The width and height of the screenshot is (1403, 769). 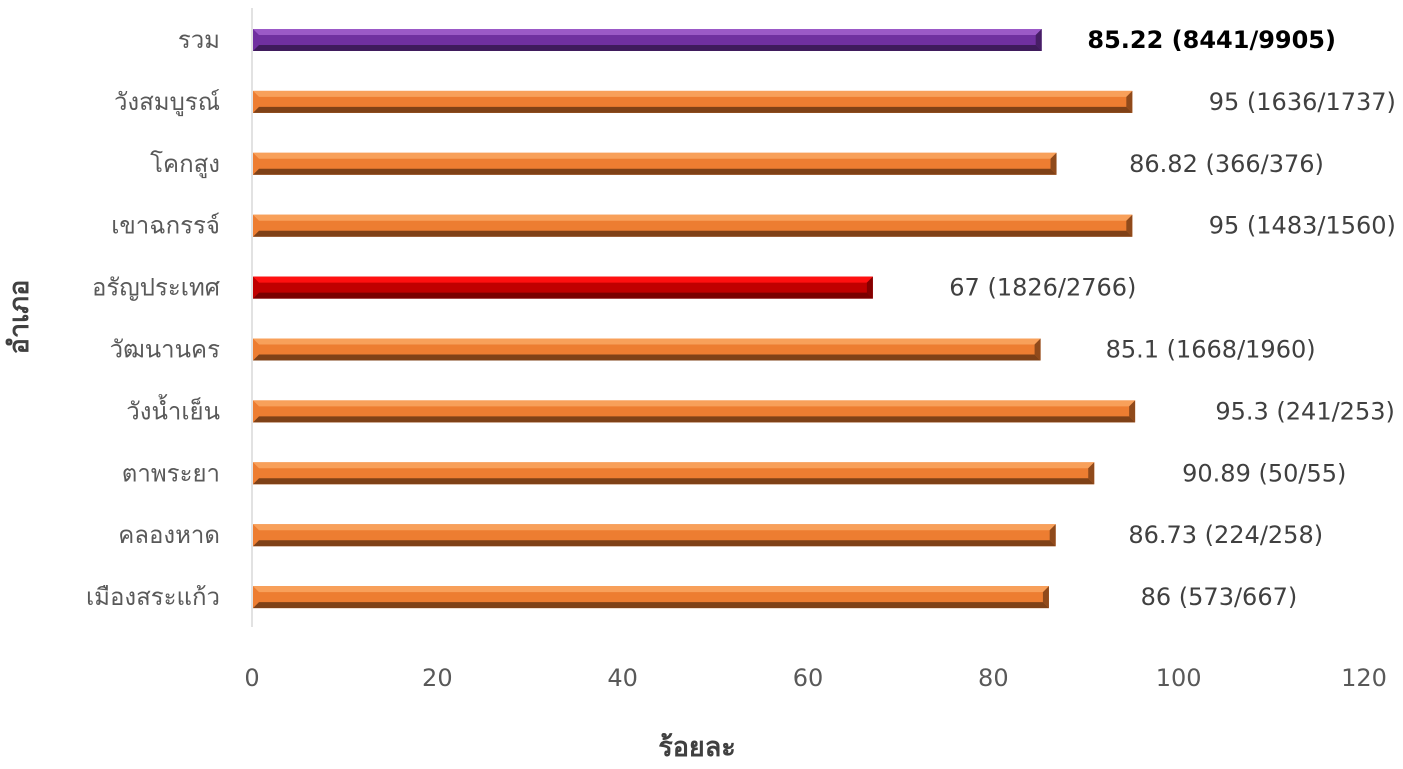 What do you see at coordinates (1302, 102) in the screenshot?
I see `data-label: 95 (1636/1737)` at bounding box center [1302, 102].